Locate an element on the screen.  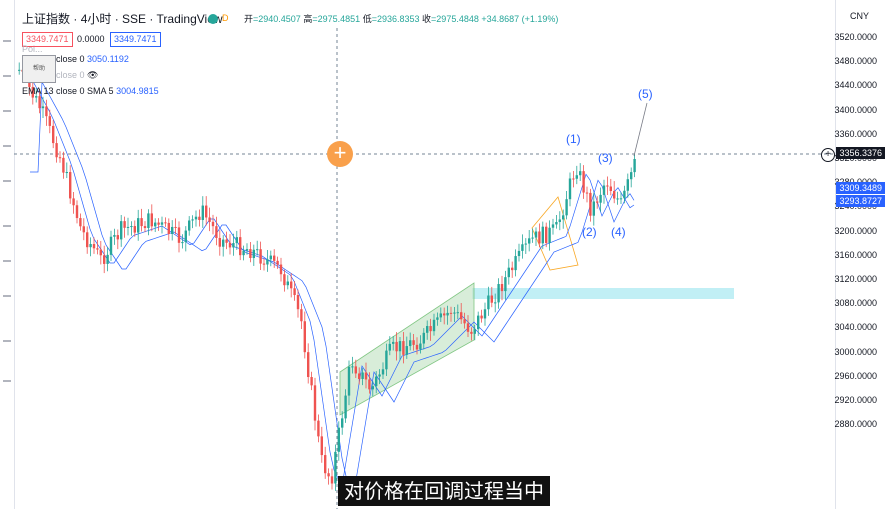
status-dot is located at coordinates (213, 19).